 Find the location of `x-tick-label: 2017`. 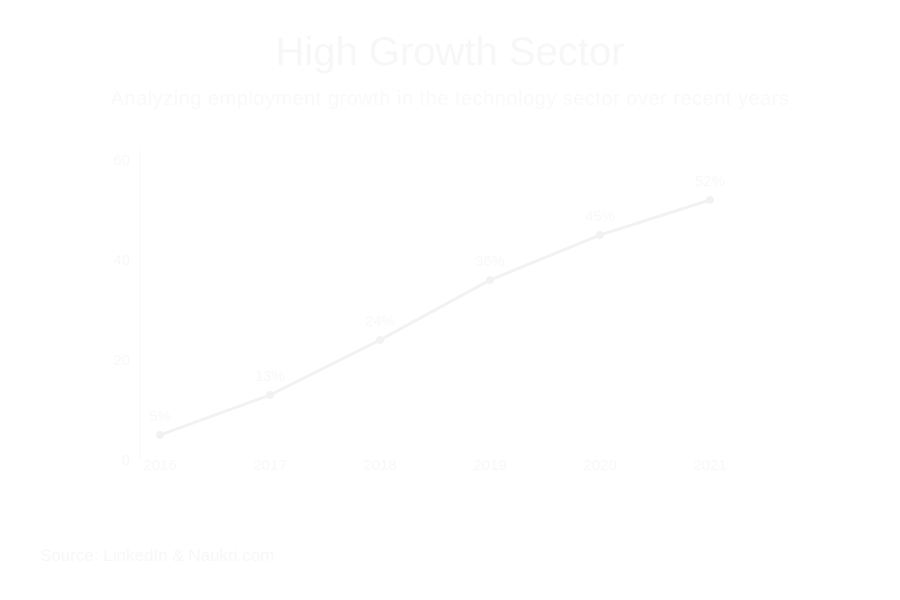

x-tick-label: 2017 is located at coordinates (269, 465).